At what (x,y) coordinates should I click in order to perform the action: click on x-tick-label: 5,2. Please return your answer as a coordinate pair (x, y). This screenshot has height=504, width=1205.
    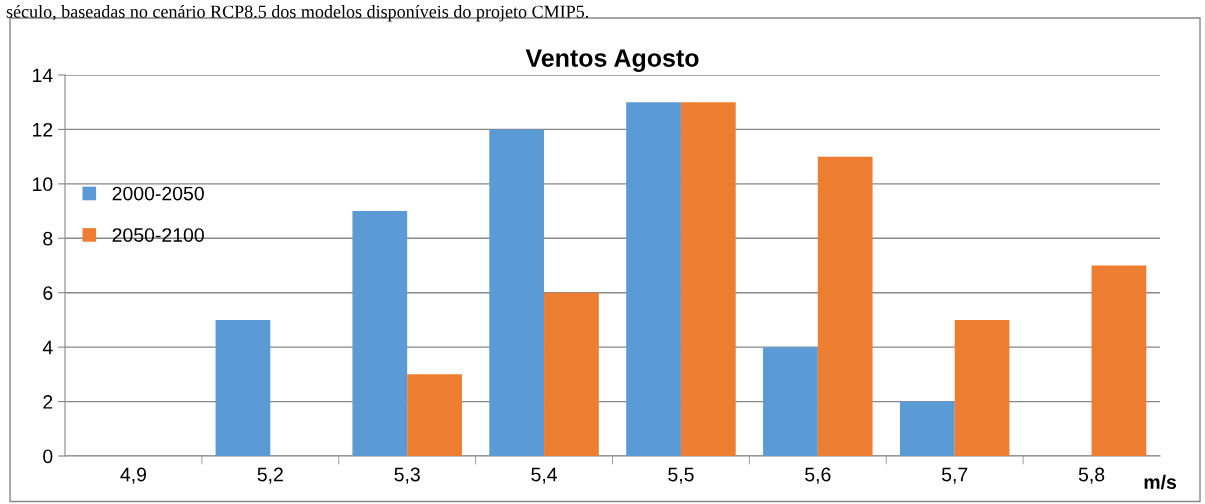
    Looking at the image, I should click on (270, 475).